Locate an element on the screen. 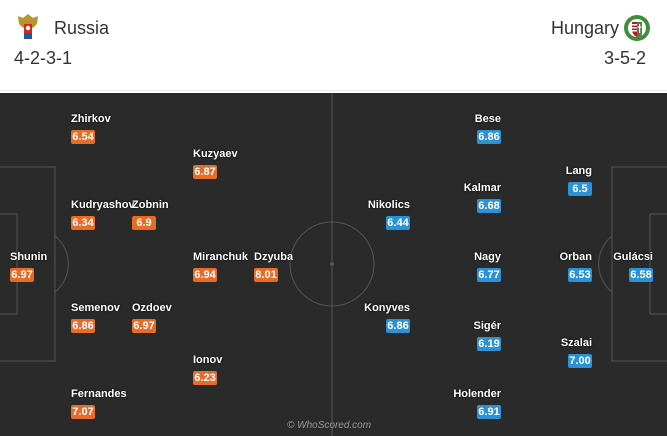 The height and width of the screenshot is (436, 667). player-name: Kuzyaev is located at coordinates (215, 154).